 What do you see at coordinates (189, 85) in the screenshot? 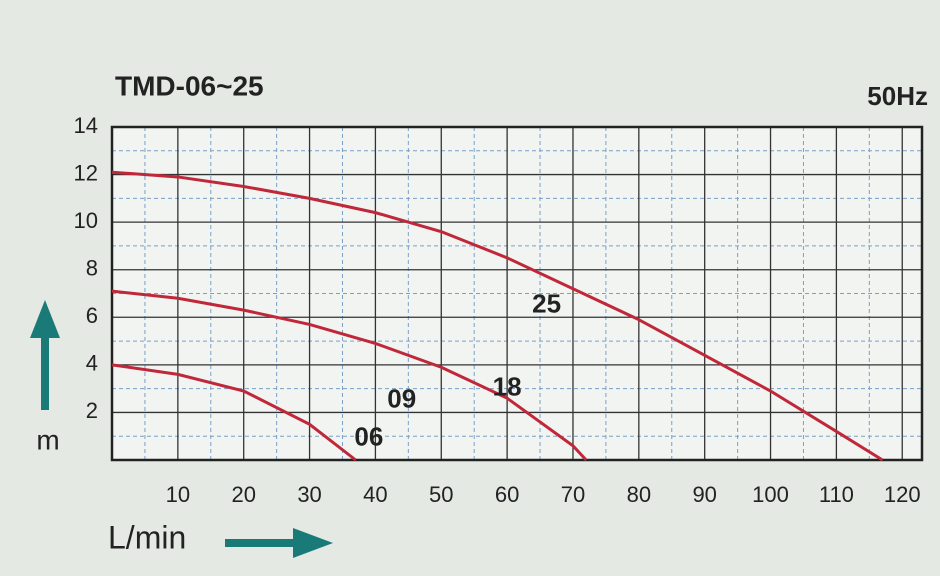
I see `chart-title: TMD-06~25` at bounding box center [189, 85].